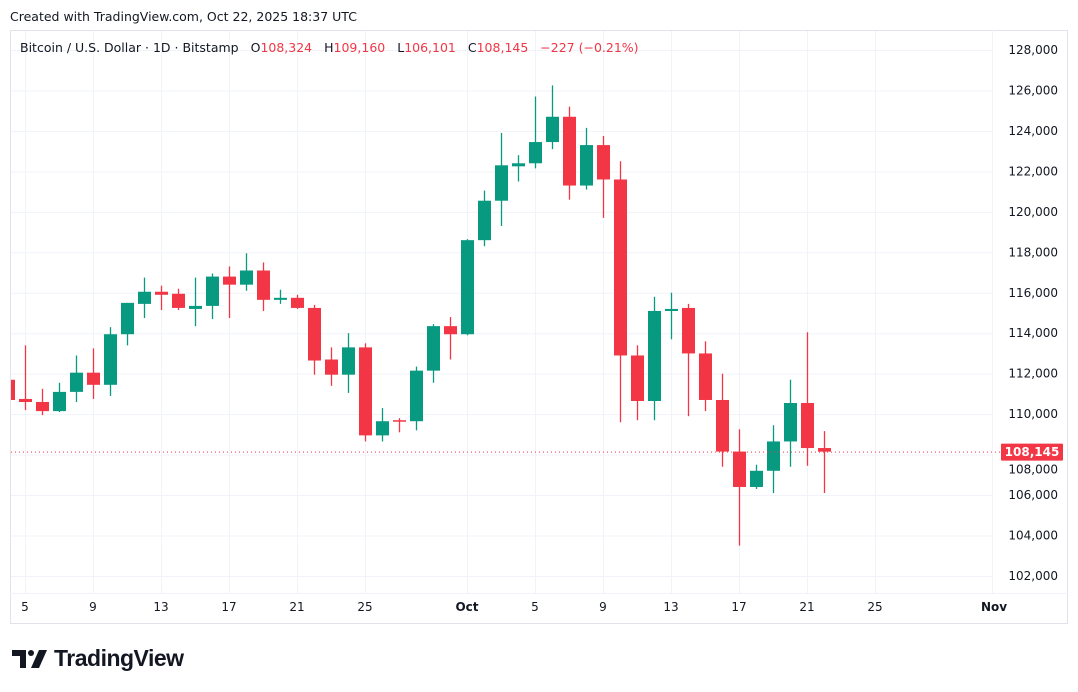 This screenshot has height=692, width=1078. What do you see at coordinates (514, 607) in the screenshot?
I see `time-axis: 5 9 13 17 21 25 Oct 5 9 13 17 21 25 Nov` at bounding box center [514, 607].